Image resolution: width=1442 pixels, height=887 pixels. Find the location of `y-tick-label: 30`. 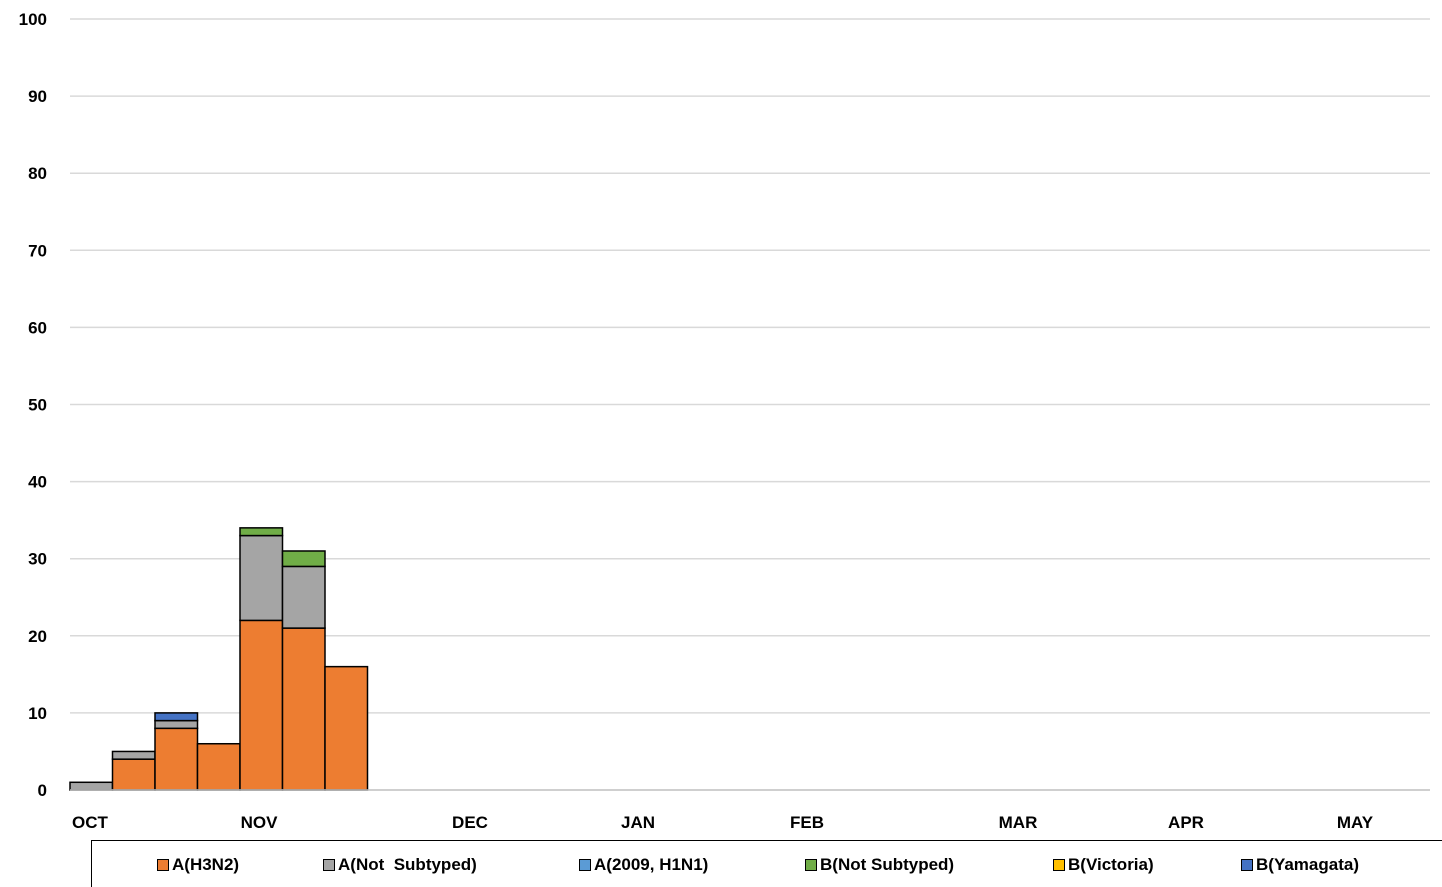

y-tick-label: 30 is located at coordinates (37, 559).